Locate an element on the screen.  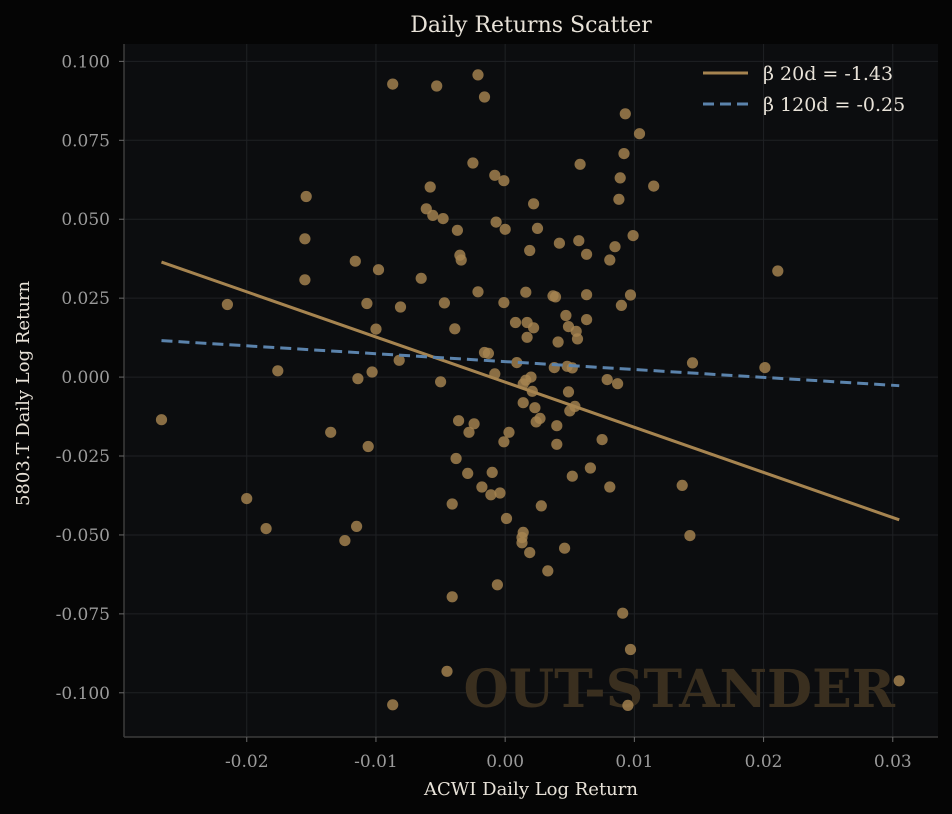
x-tick-label: -0.02 is located at coordinates (247, 762).